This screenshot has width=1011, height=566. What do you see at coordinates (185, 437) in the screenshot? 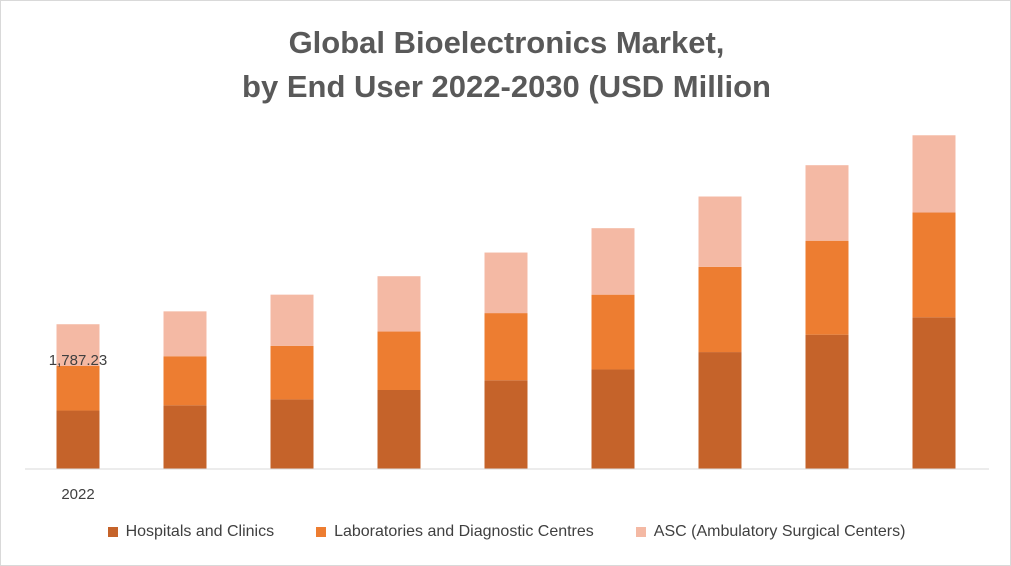
I see `bar-segment-s0-c1` at bounding box center [185, 437].